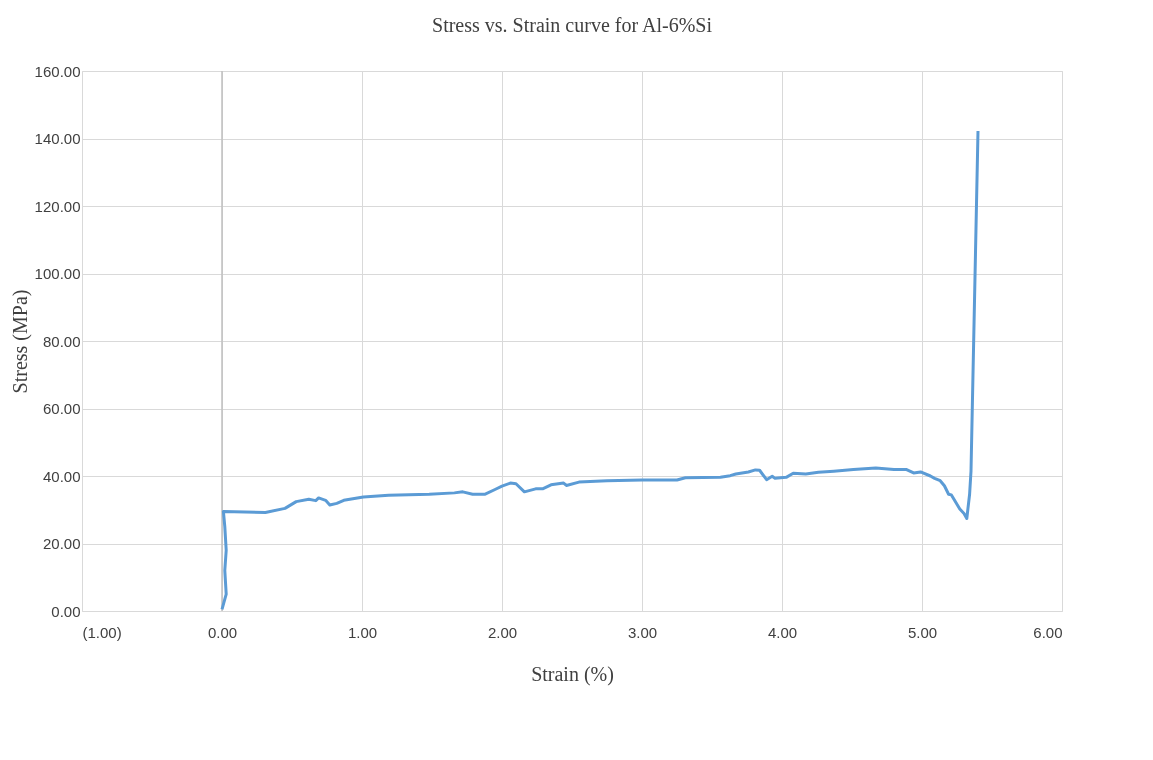 The width and height of the screenshot is (1153, 760). Describe the element at coordinates (502, 632) in the screenshot. I see `x-tick-label: 2.00` at that location.